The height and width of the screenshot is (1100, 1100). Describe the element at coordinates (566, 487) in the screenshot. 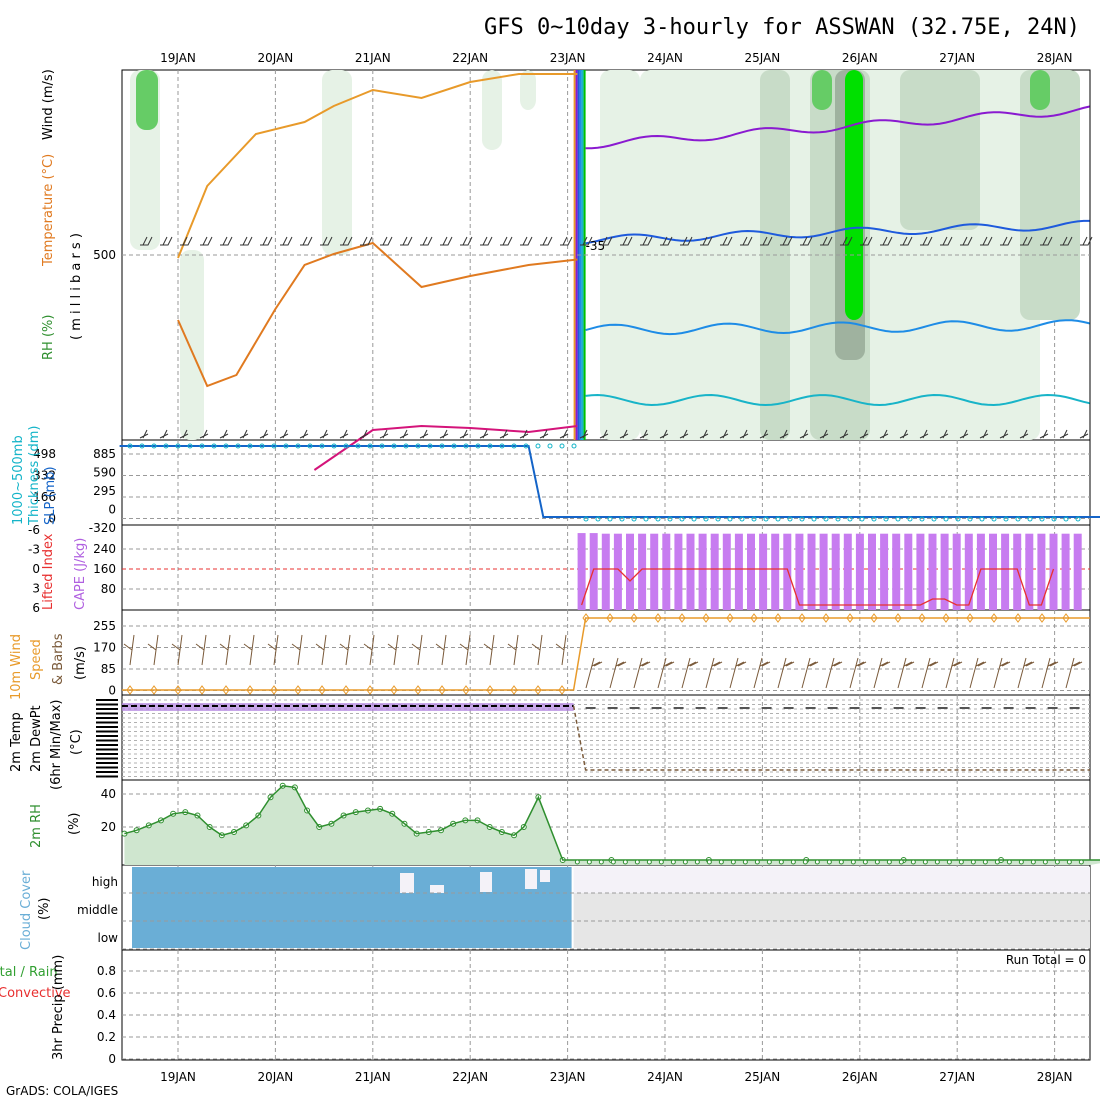

I see `slp-thickness-panel: 498 332 166 0 885 590 295 0 -320` at that location.